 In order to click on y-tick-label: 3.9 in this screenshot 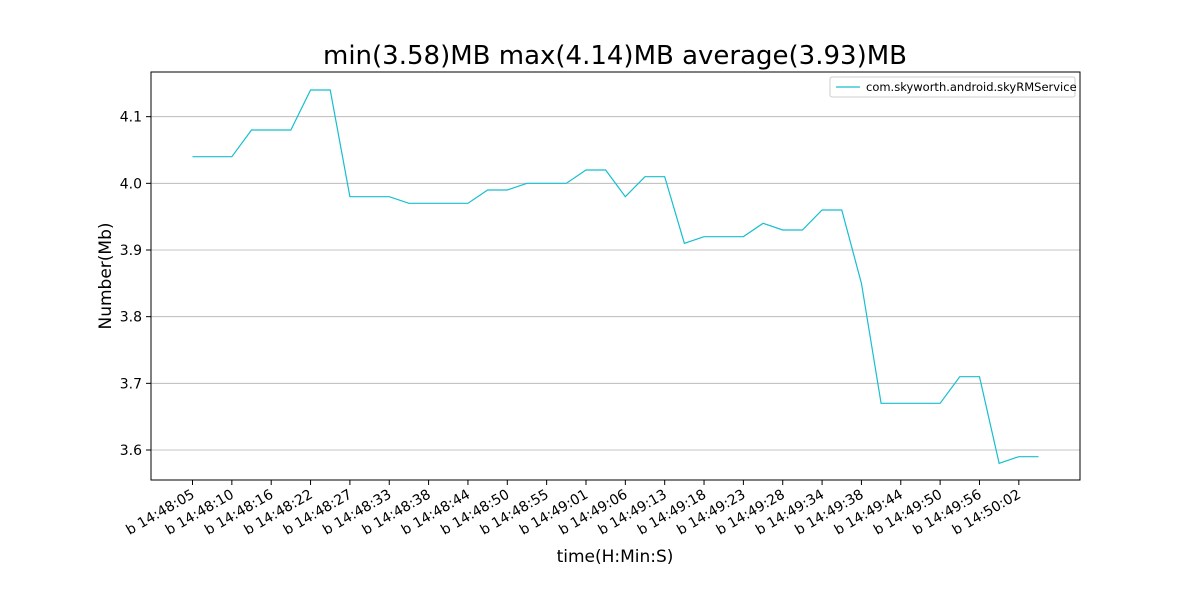, I will do `click(131, 251)`.